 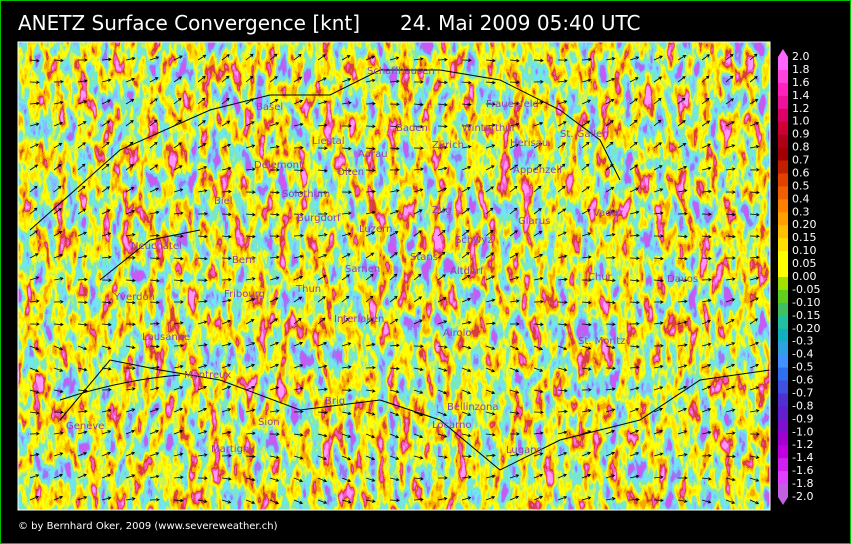 What do you see at coordinates (524, 450) in the screenshot?
I see `city-label: Lugano` at bounding box center [524, 450].